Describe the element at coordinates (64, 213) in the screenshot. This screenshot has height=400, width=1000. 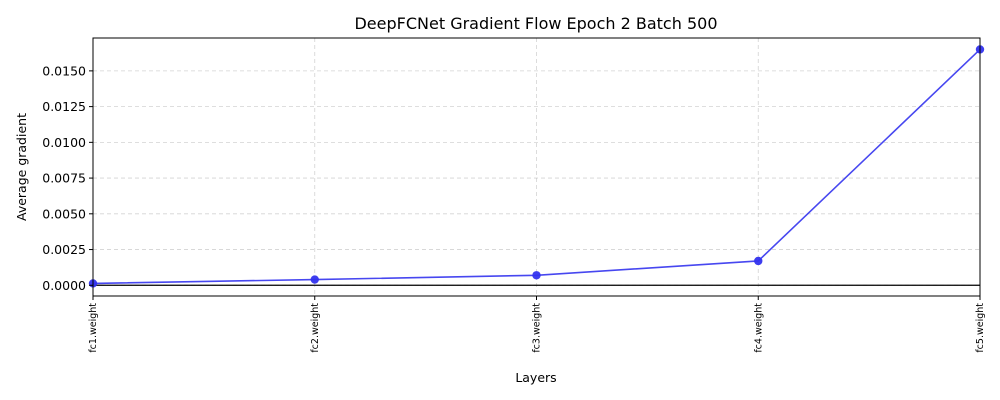
I see `y-tick-label: 0.0050` at that location.